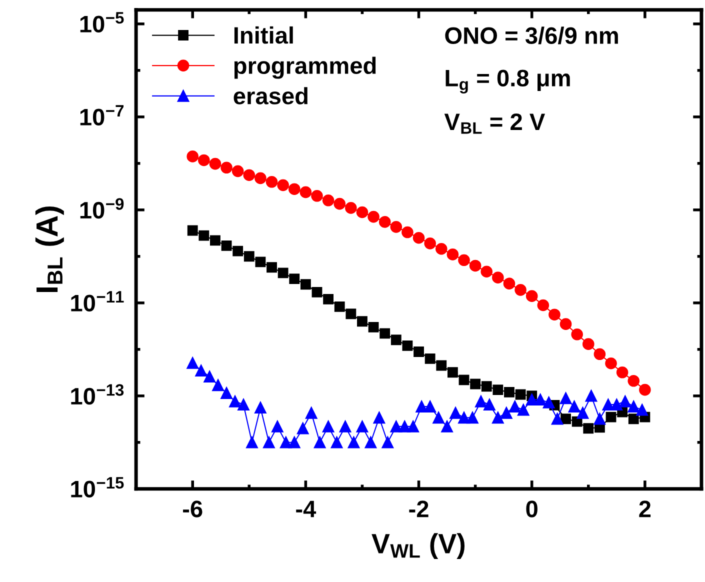 Image resolution: width=705 pixels, height=582 pixels. I want to click on x-tick-label: -6, so click(192, 509).